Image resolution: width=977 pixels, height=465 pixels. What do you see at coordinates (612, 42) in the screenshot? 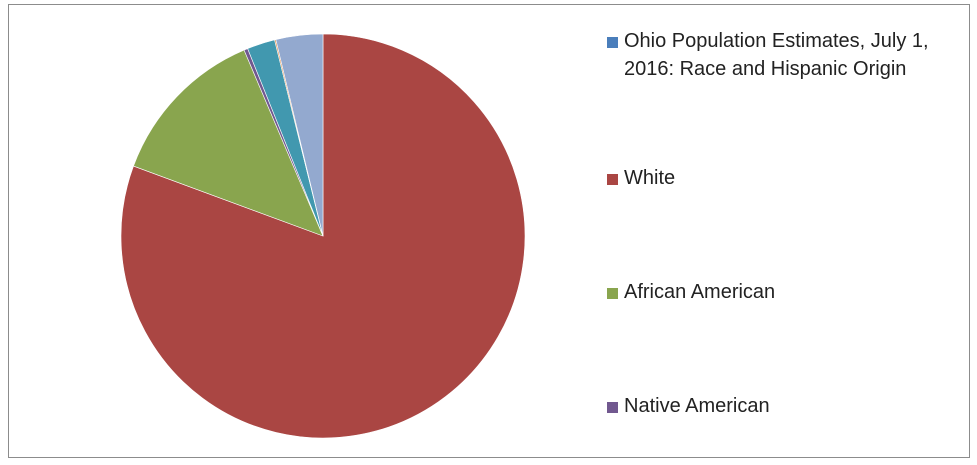
I see `legend-swatch-title` at bounding box center [612, 42].